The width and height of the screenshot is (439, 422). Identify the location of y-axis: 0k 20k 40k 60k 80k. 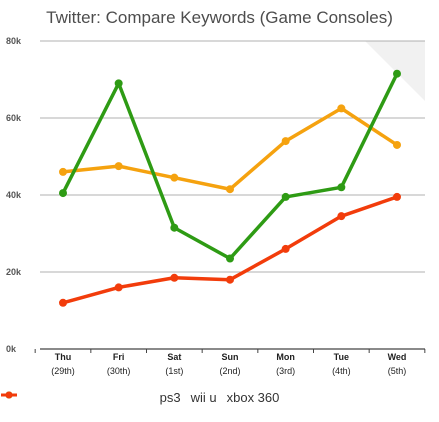
(14, 195).